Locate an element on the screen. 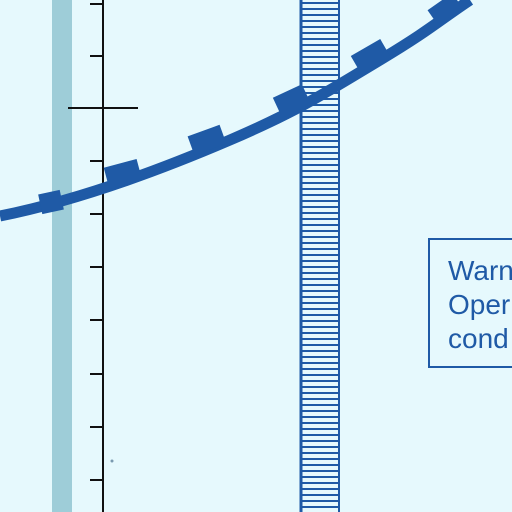 The height and width of the screenshot is (512, 512). callout-line-3: cond is located at coordinates (478, 338).